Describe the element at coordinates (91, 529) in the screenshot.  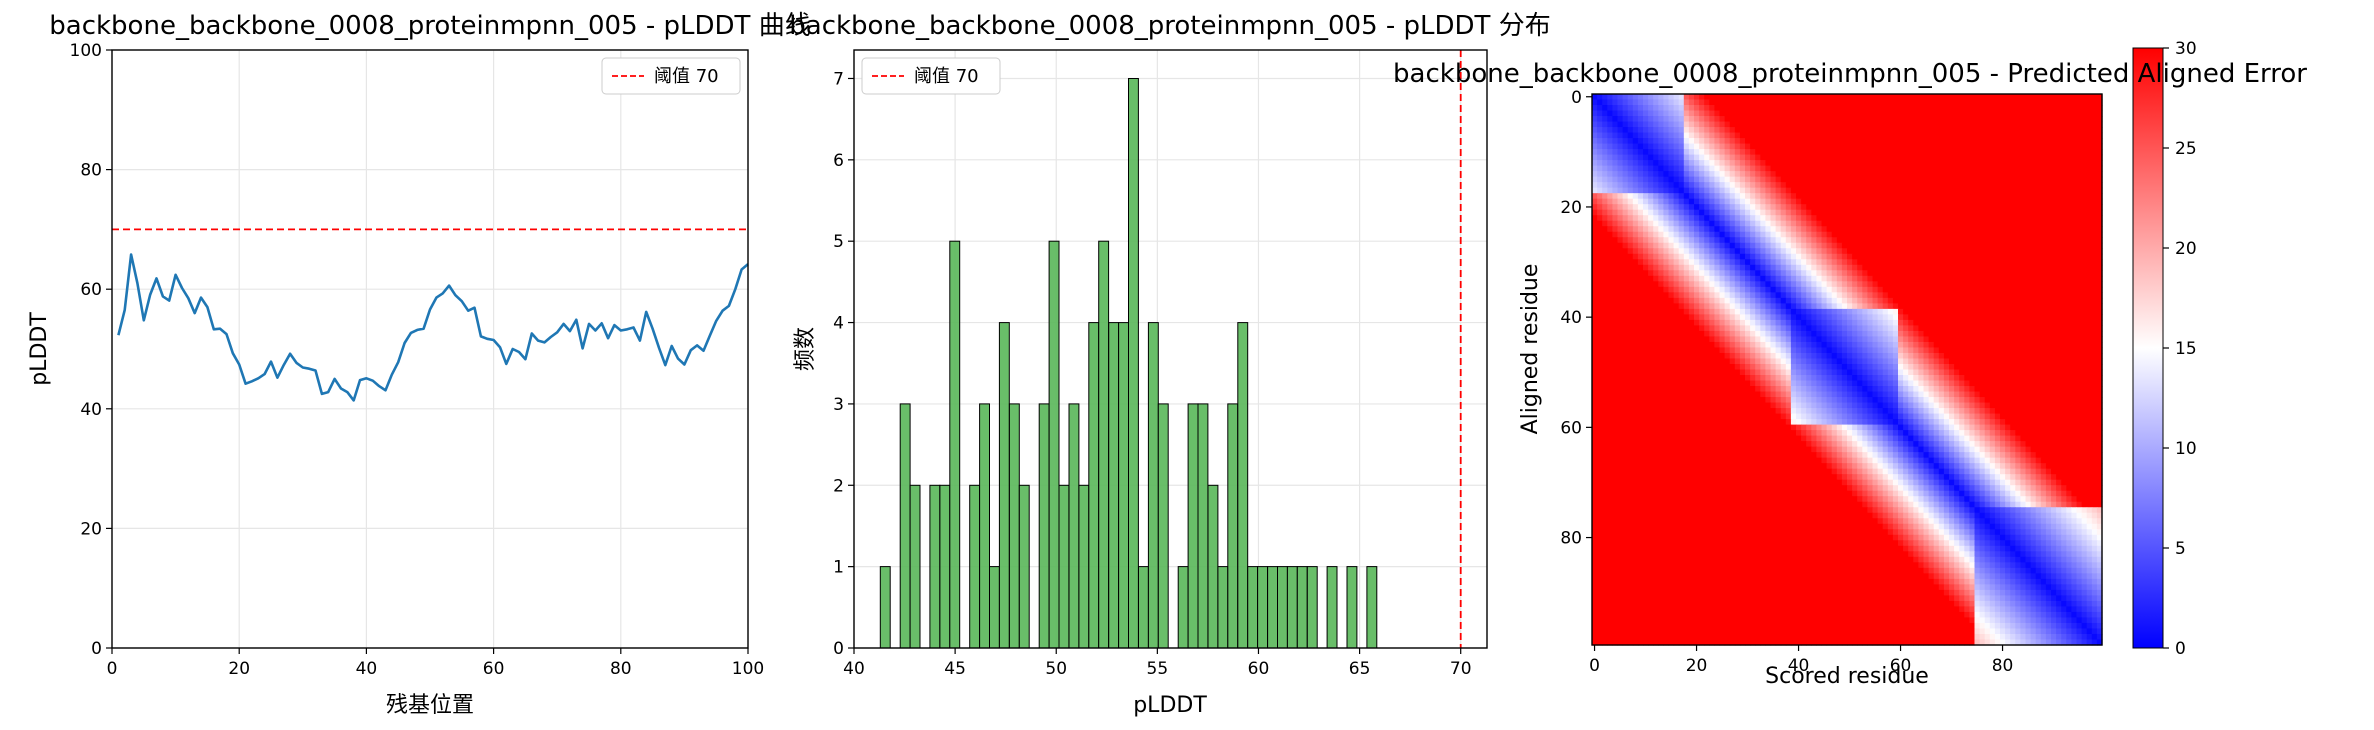
I see `y-tick-label: 20` at that location.